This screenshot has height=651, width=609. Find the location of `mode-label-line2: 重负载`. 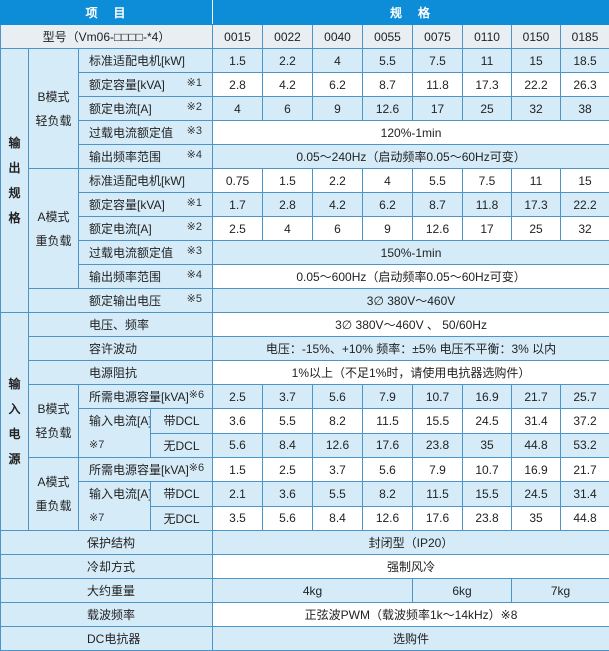

mode-label-line2: 重负载 is located at coordinates (53, 506).